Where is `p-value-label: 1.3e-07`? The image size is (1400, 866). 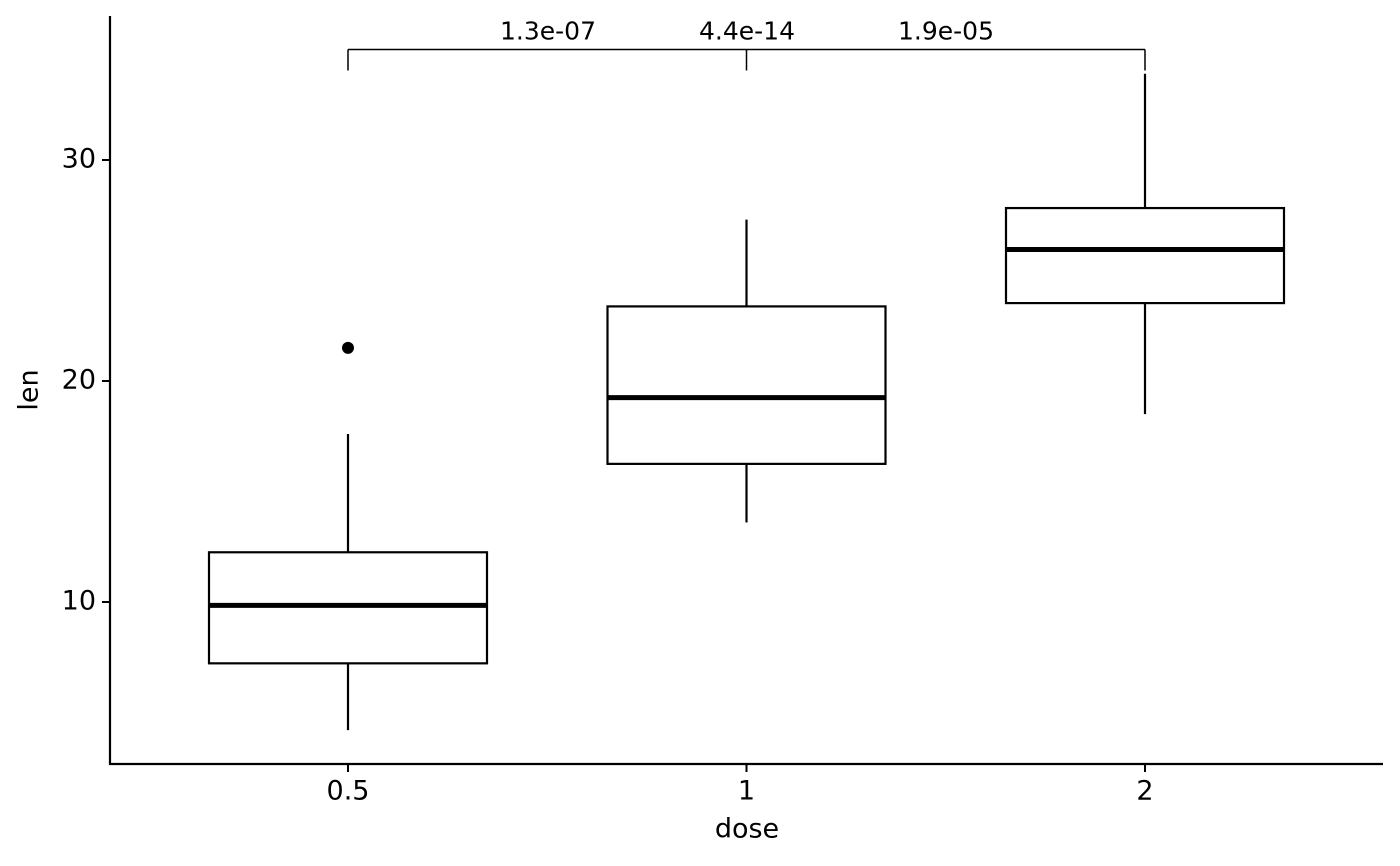
p-value-label: 1.3e-07 is located at coordinates (548, 30).